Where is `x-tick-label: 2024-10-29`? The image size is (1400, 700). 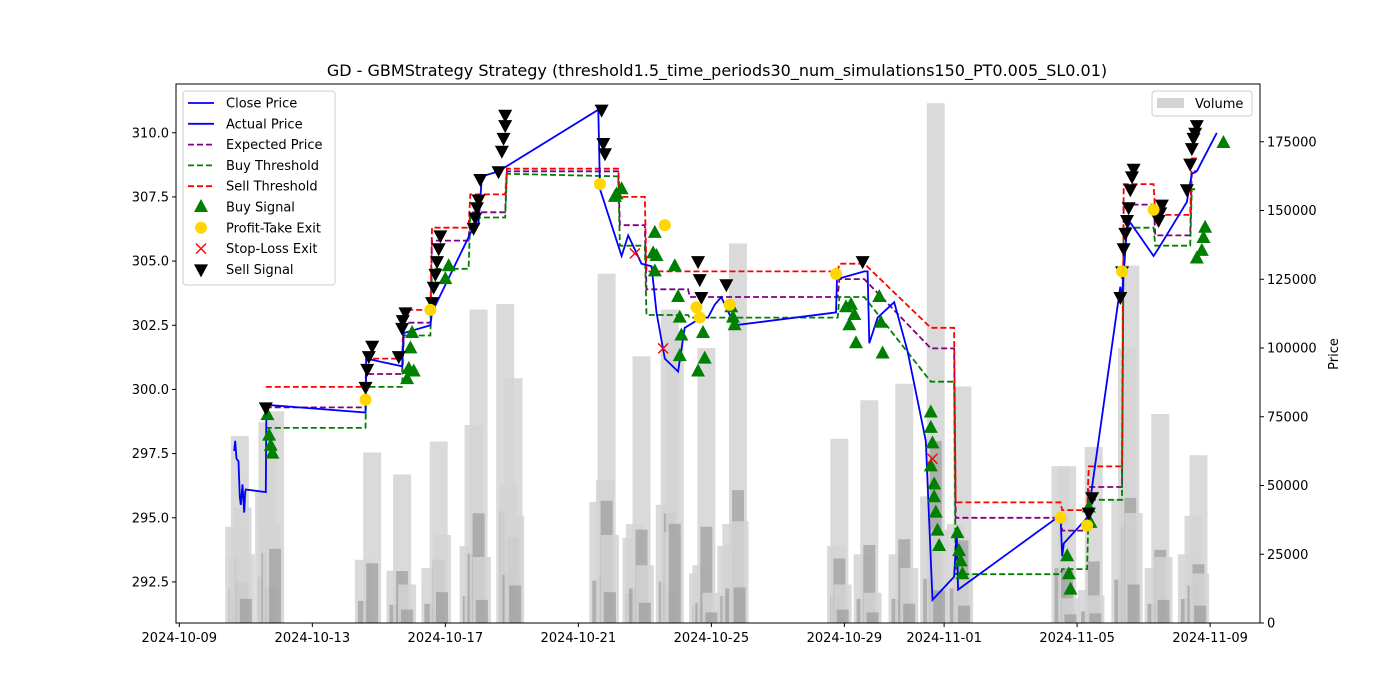
x-tick-label: 2024-10-29 is located at coordinates (845, 638).